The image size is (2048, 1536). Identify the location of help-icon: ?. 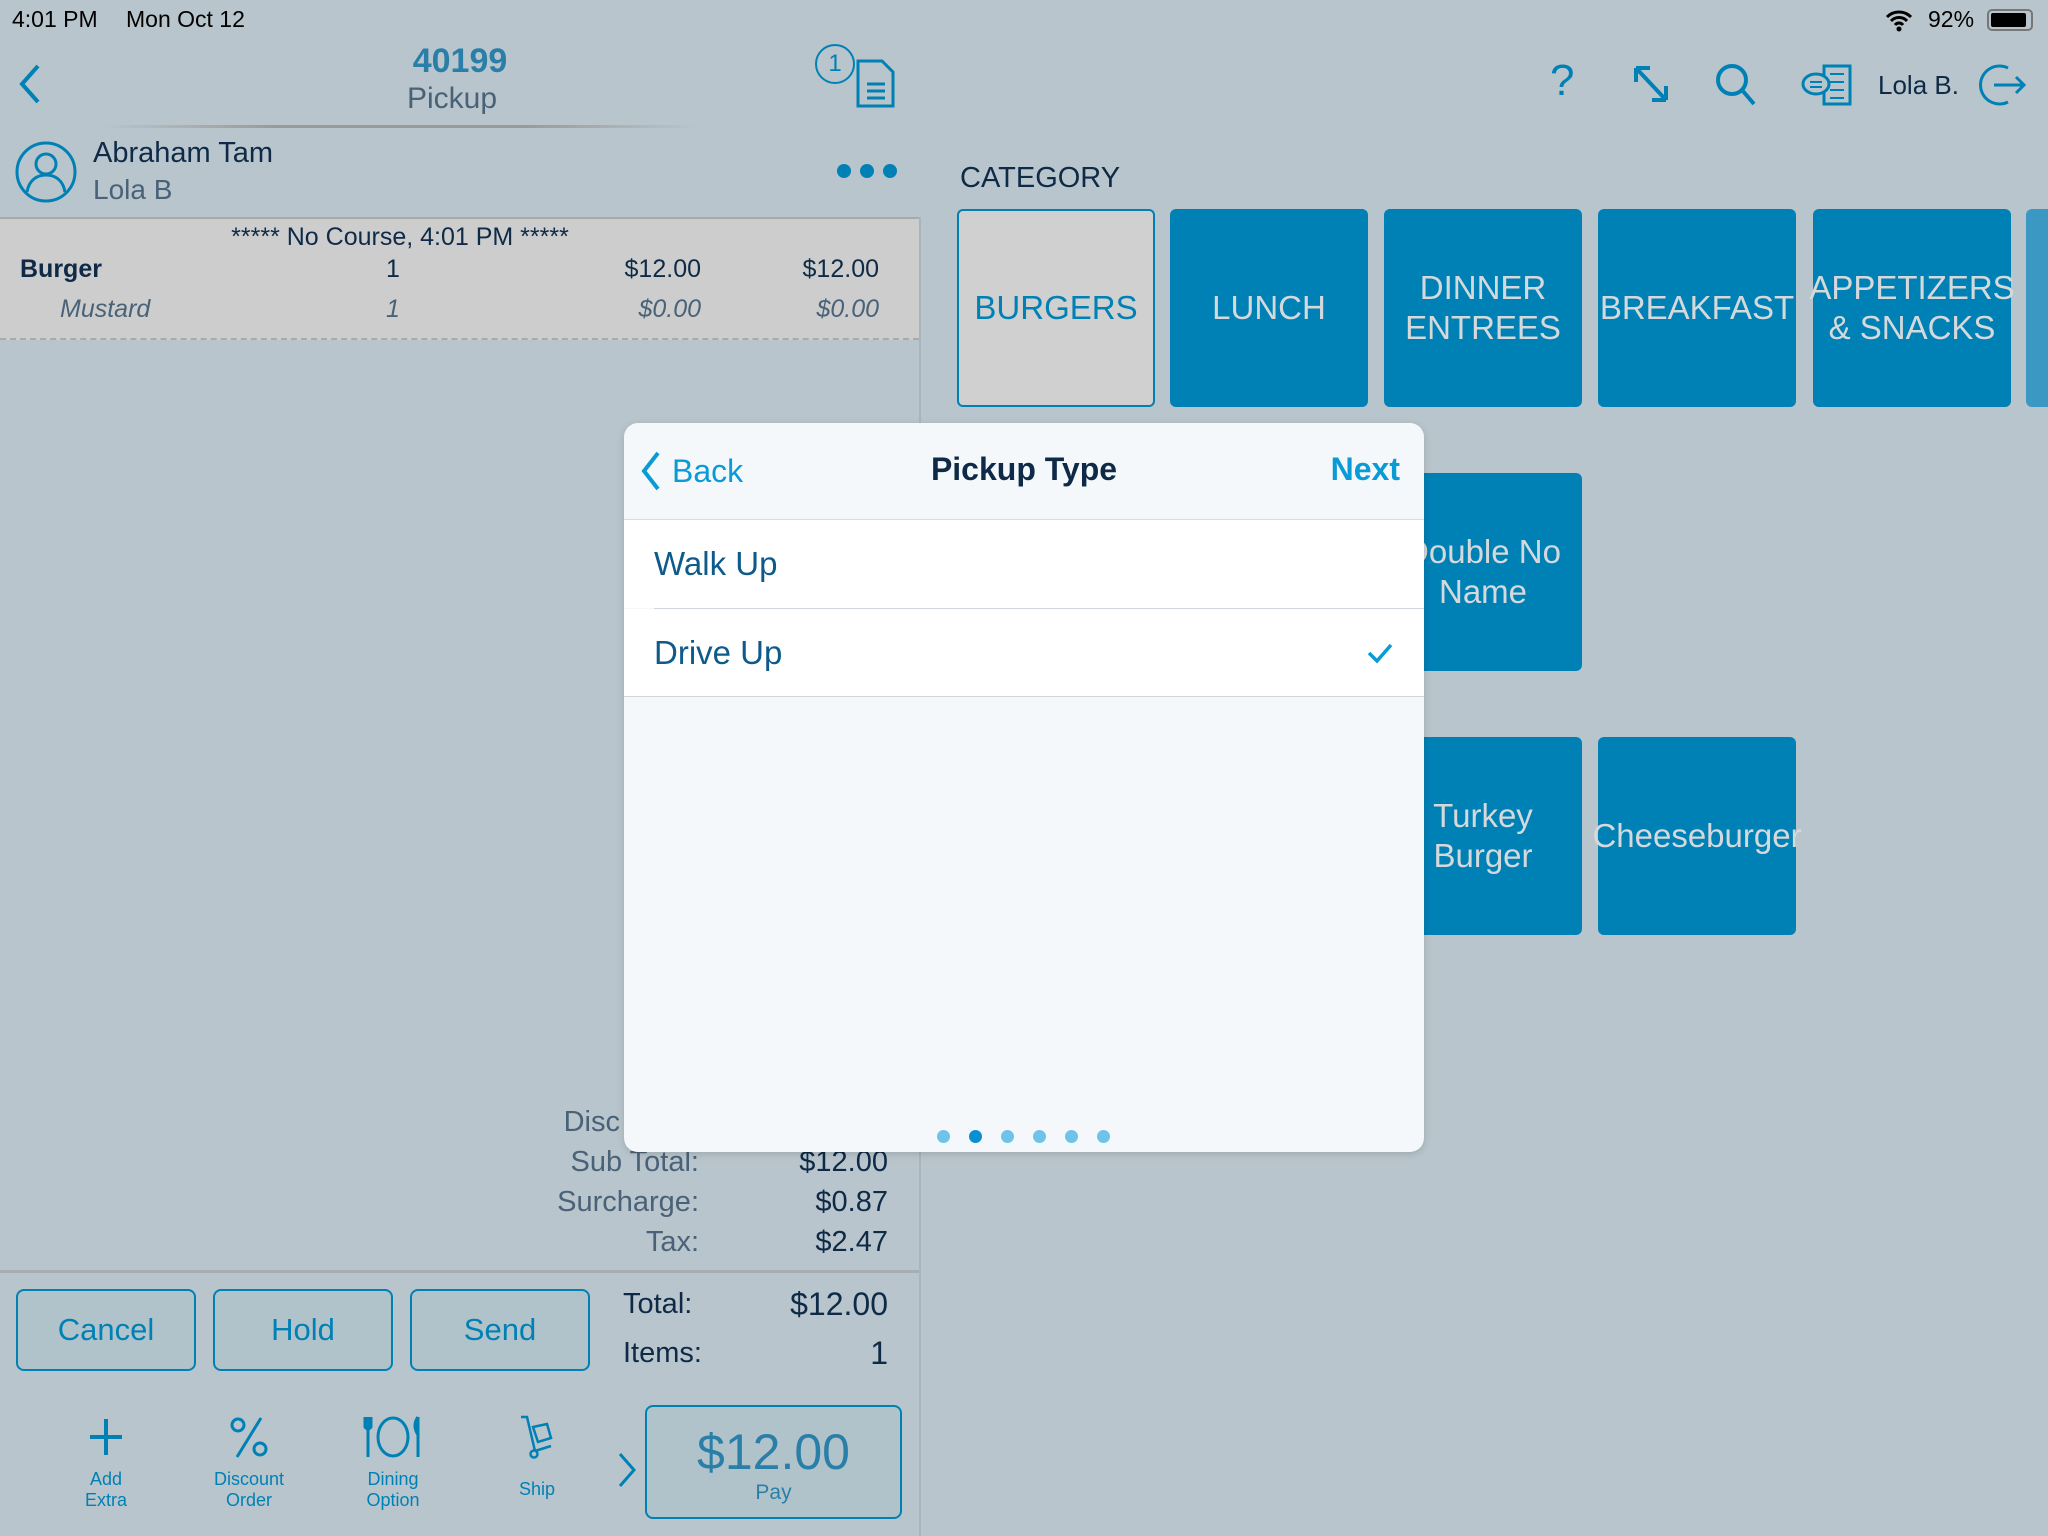
(1562, 80).